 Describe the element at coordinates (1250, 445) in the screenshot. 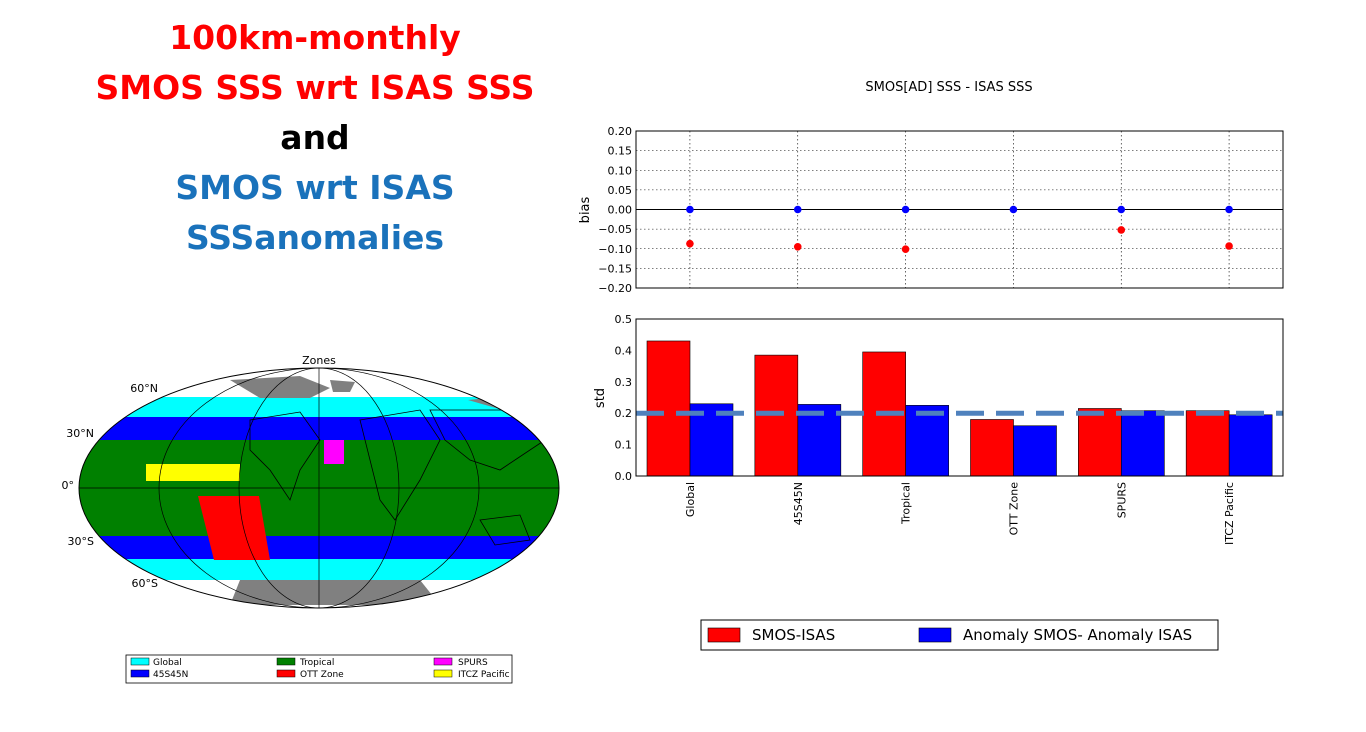

I see `std-bar-anomaly-smos-anomaly-isas-itcz-pacific` at that location.